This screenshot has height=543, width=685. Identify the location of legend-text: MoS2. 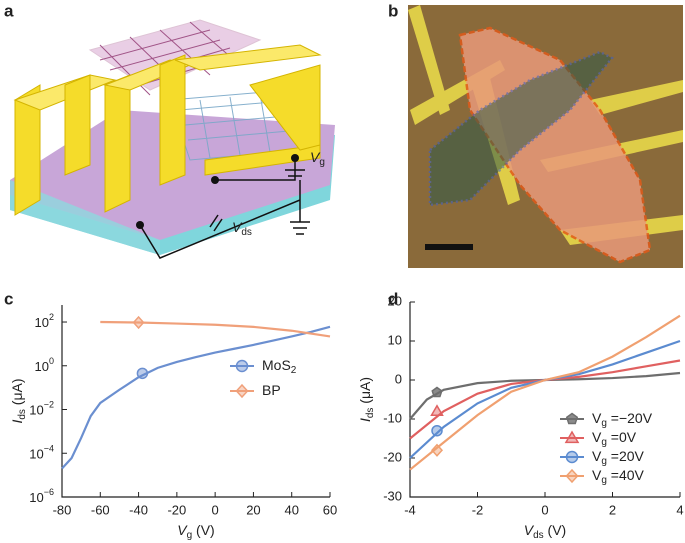
(279, 366).